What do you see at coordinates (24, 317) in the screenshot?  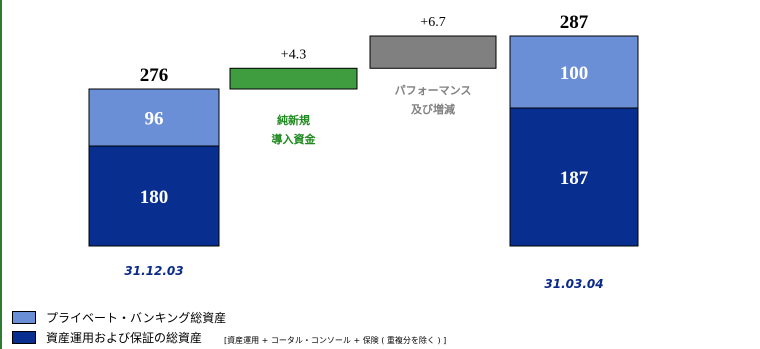 I see `legend-swatch-private-banking` at bounding box center [24, 317].